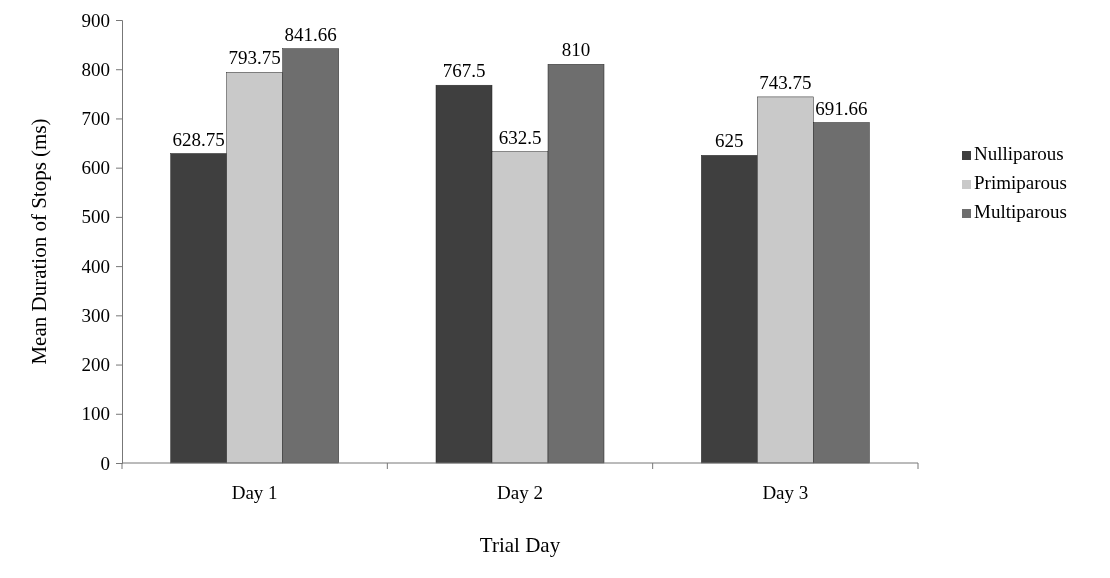  I want to click on data-label: 625, so click(729, 141).